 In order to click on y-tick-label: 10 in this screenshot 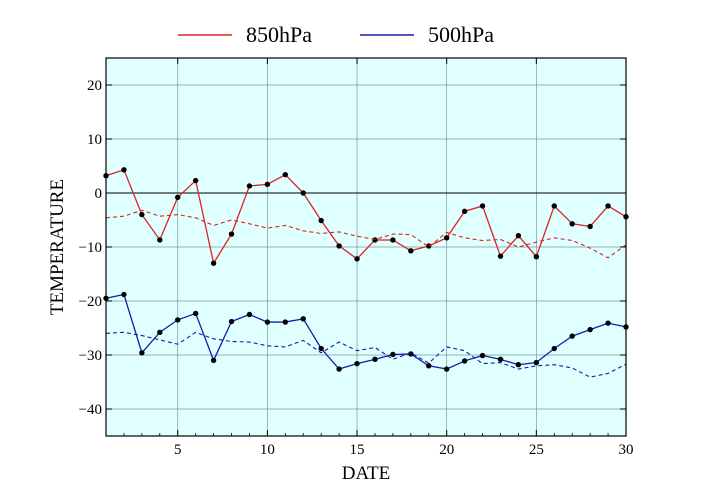, I will do `click(94, 140)`.